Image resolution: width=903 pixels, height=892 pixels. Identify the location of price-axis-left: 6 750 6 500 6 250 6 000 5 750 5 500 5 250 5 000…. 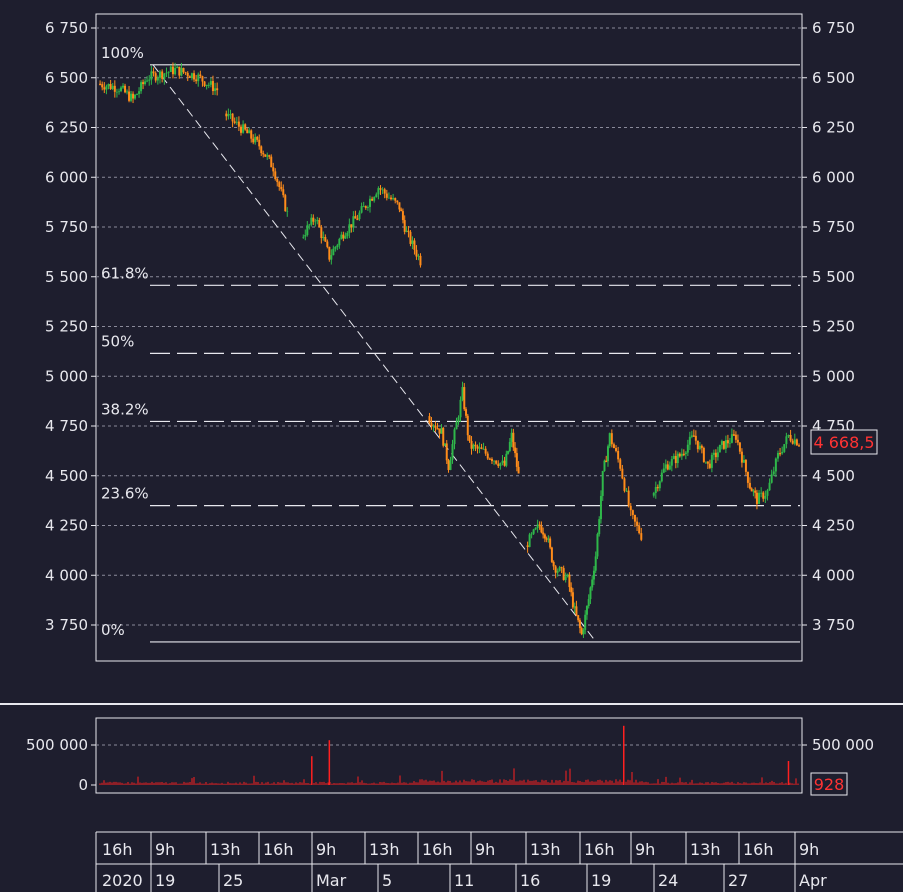
(70, 326).